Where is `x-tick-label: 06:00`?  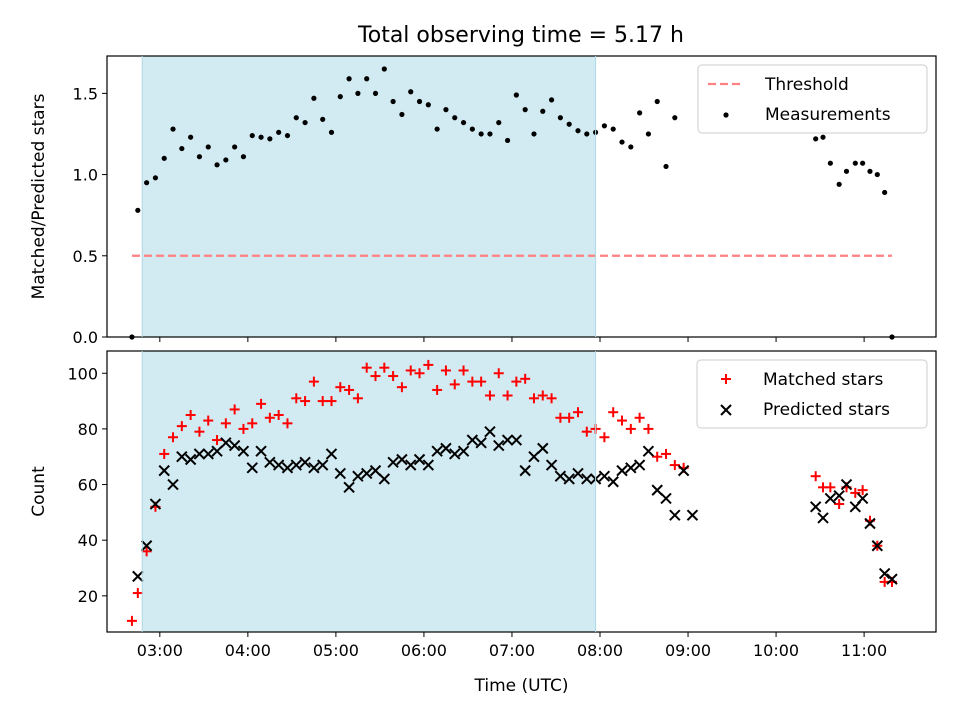
x-tick-label: 06:00 is located at coordinates (424, 650).